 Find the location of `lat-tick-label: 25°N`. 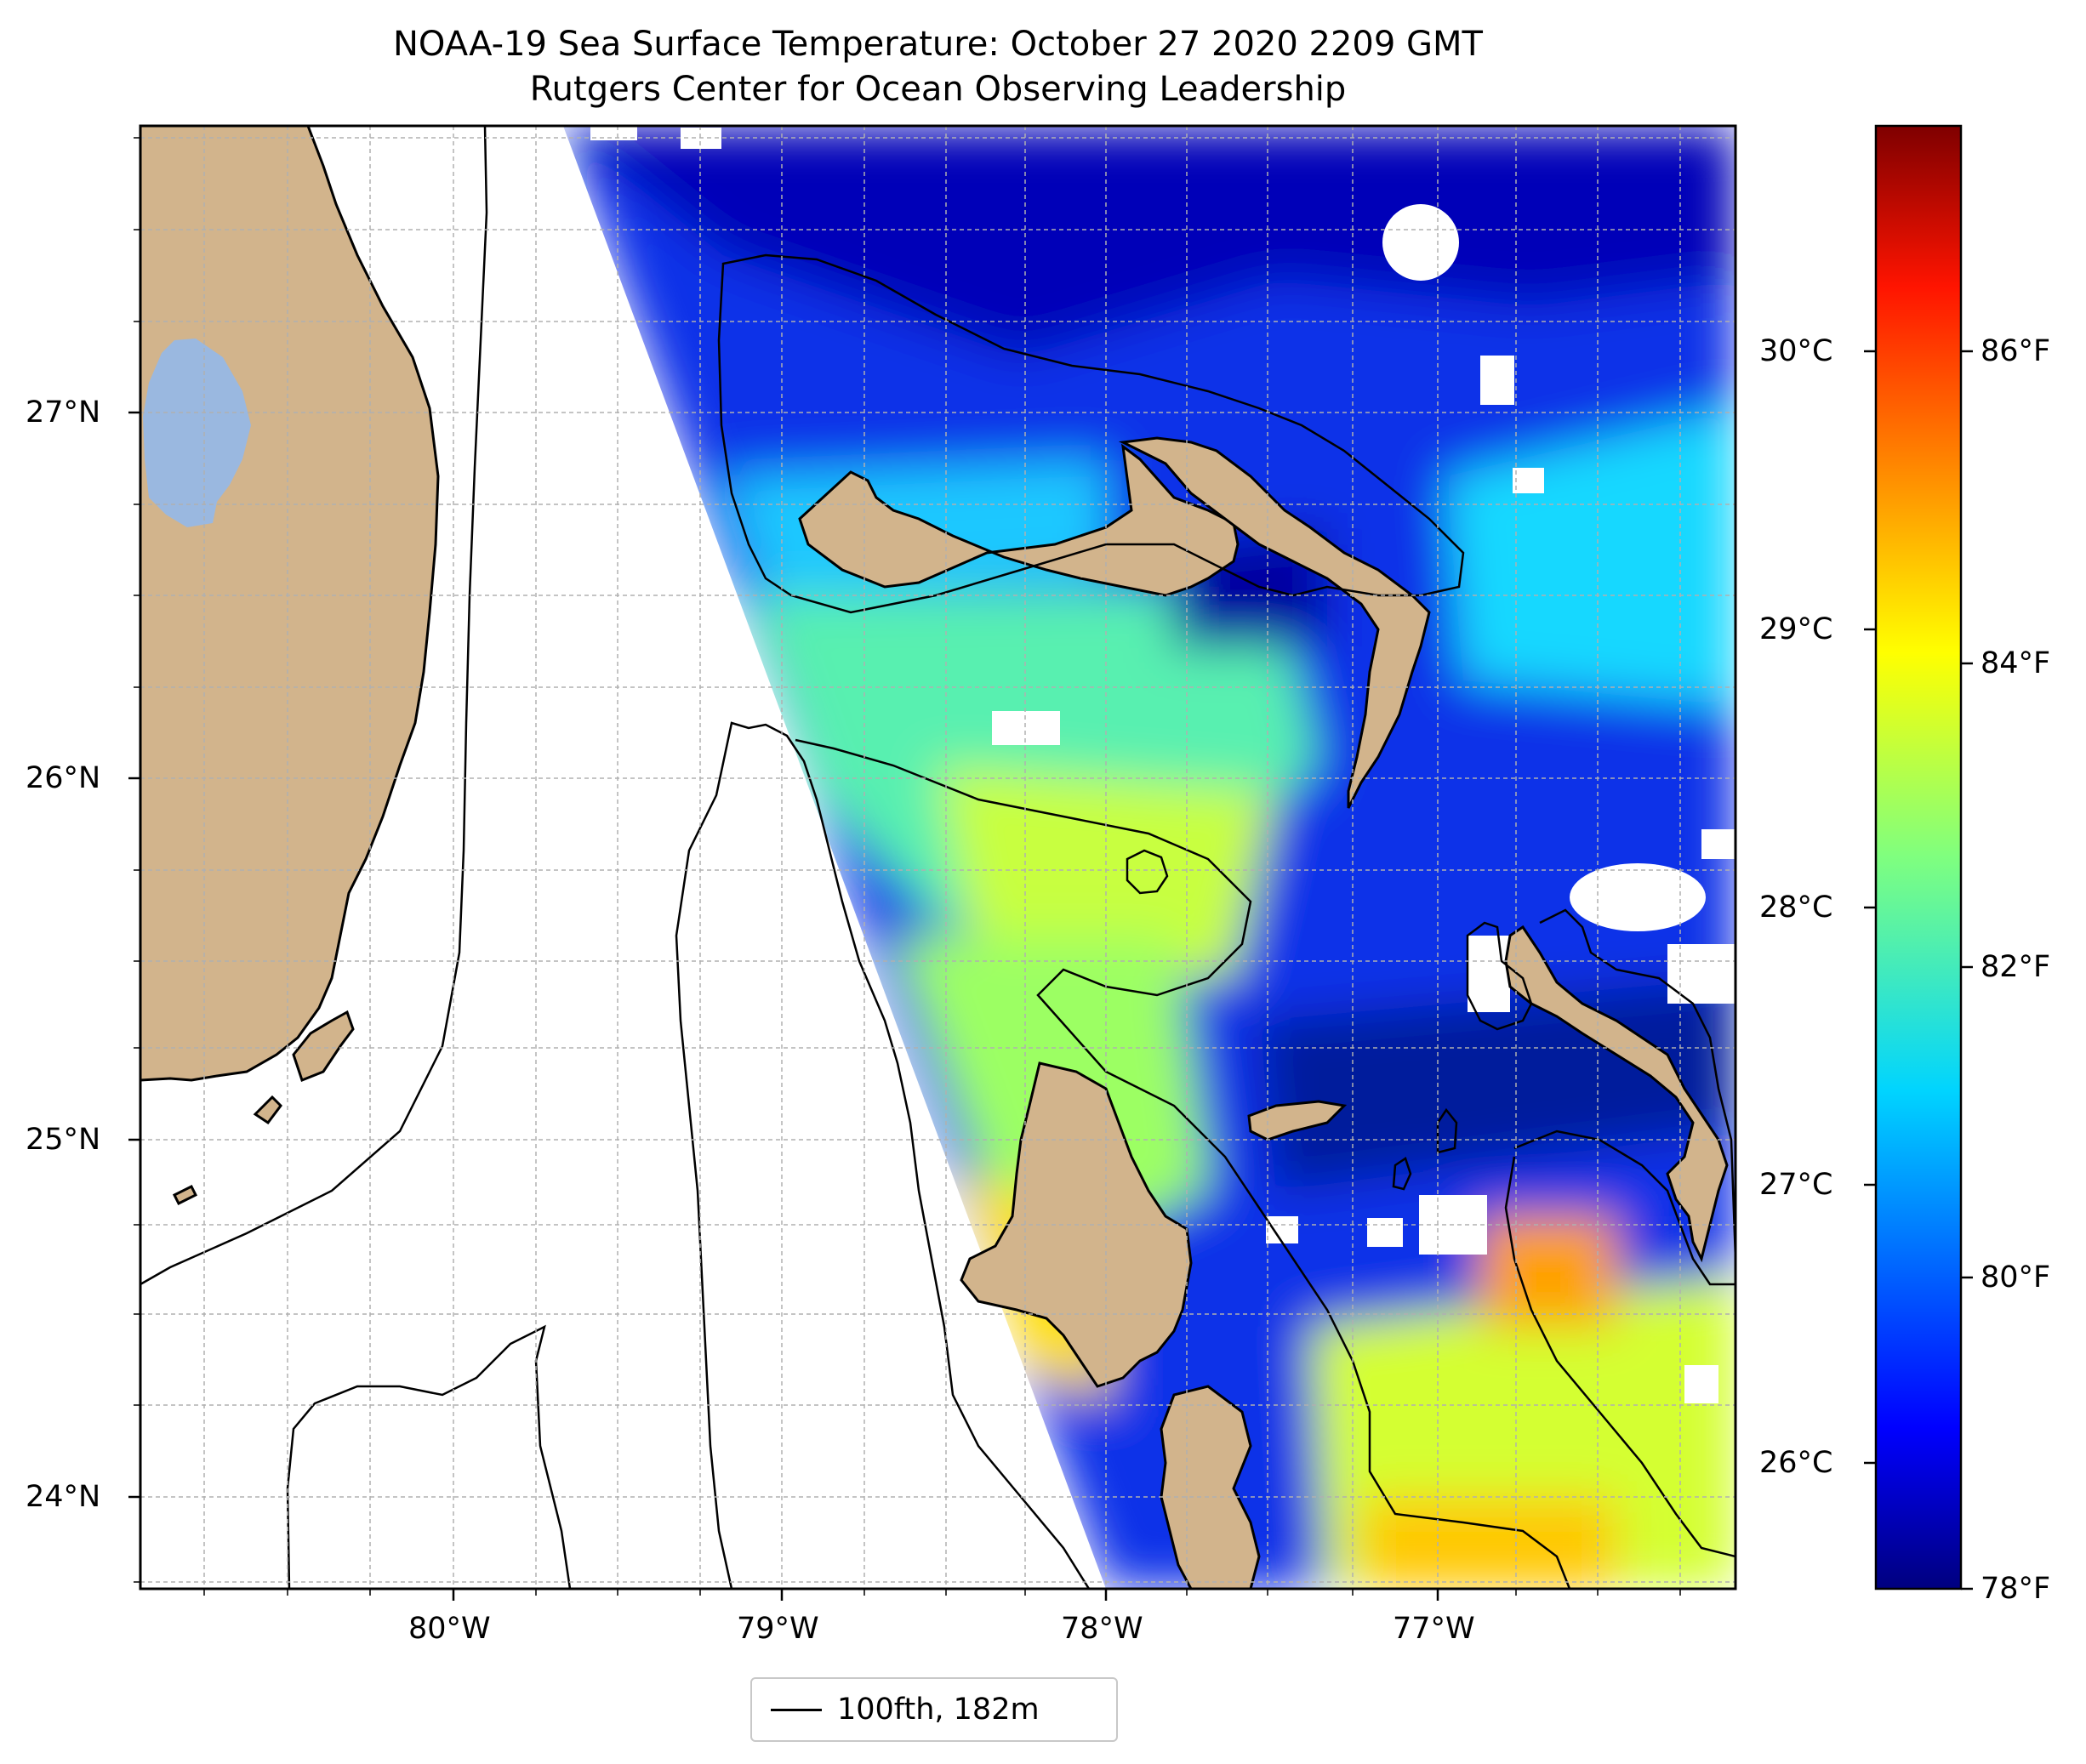

lat-tick-label: 25°N is located at coordinates (63, 1140).